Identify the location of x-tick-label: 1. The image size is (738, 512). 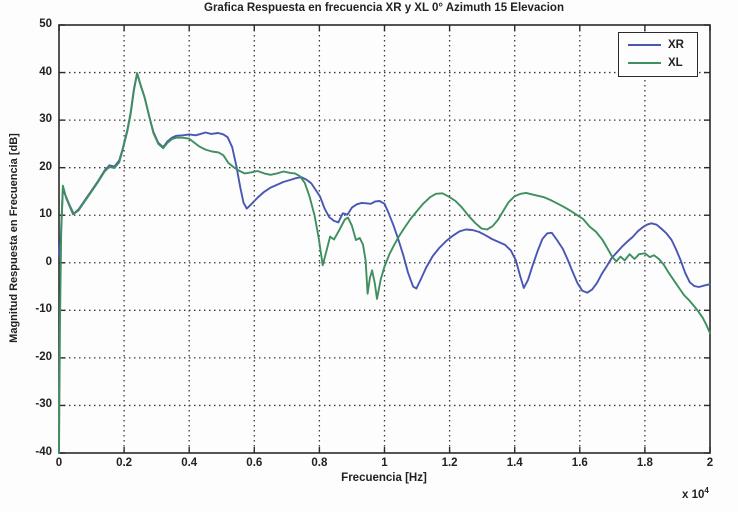
(384, 463).